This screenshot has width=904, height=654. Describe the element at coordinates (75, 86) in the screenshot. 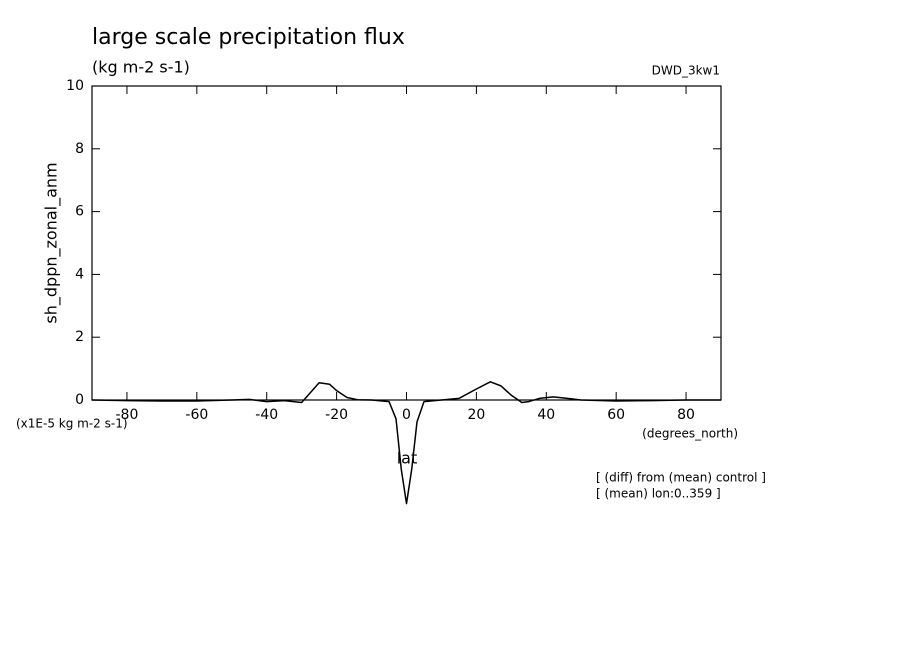

I see `y-tick-label: 10` at that location.